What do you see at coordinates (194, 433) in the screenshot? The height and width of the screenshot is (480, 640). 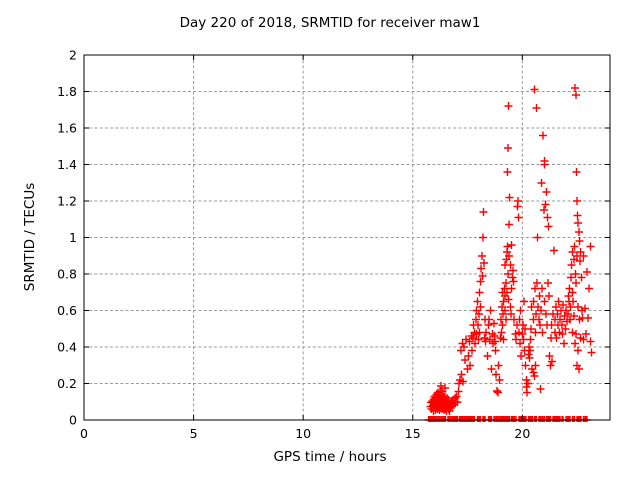 I see `x-tick-label: 5` at bounding box center [194, 433].